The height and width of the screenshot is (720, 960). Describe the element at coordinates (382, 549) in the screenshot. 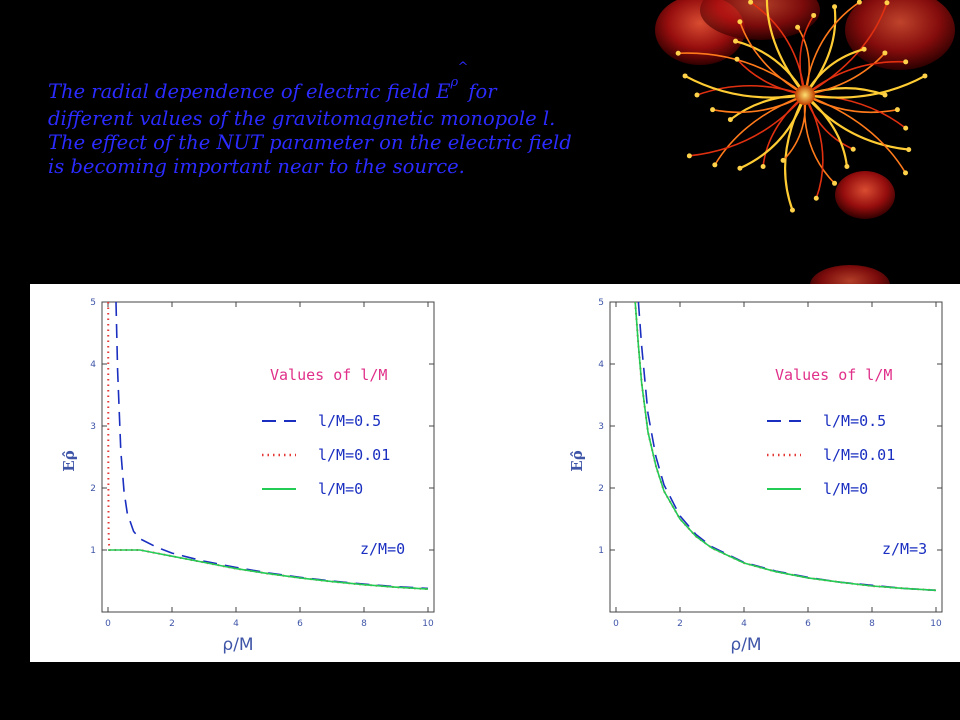

I see `annotation-label: z/M=0` at that location.